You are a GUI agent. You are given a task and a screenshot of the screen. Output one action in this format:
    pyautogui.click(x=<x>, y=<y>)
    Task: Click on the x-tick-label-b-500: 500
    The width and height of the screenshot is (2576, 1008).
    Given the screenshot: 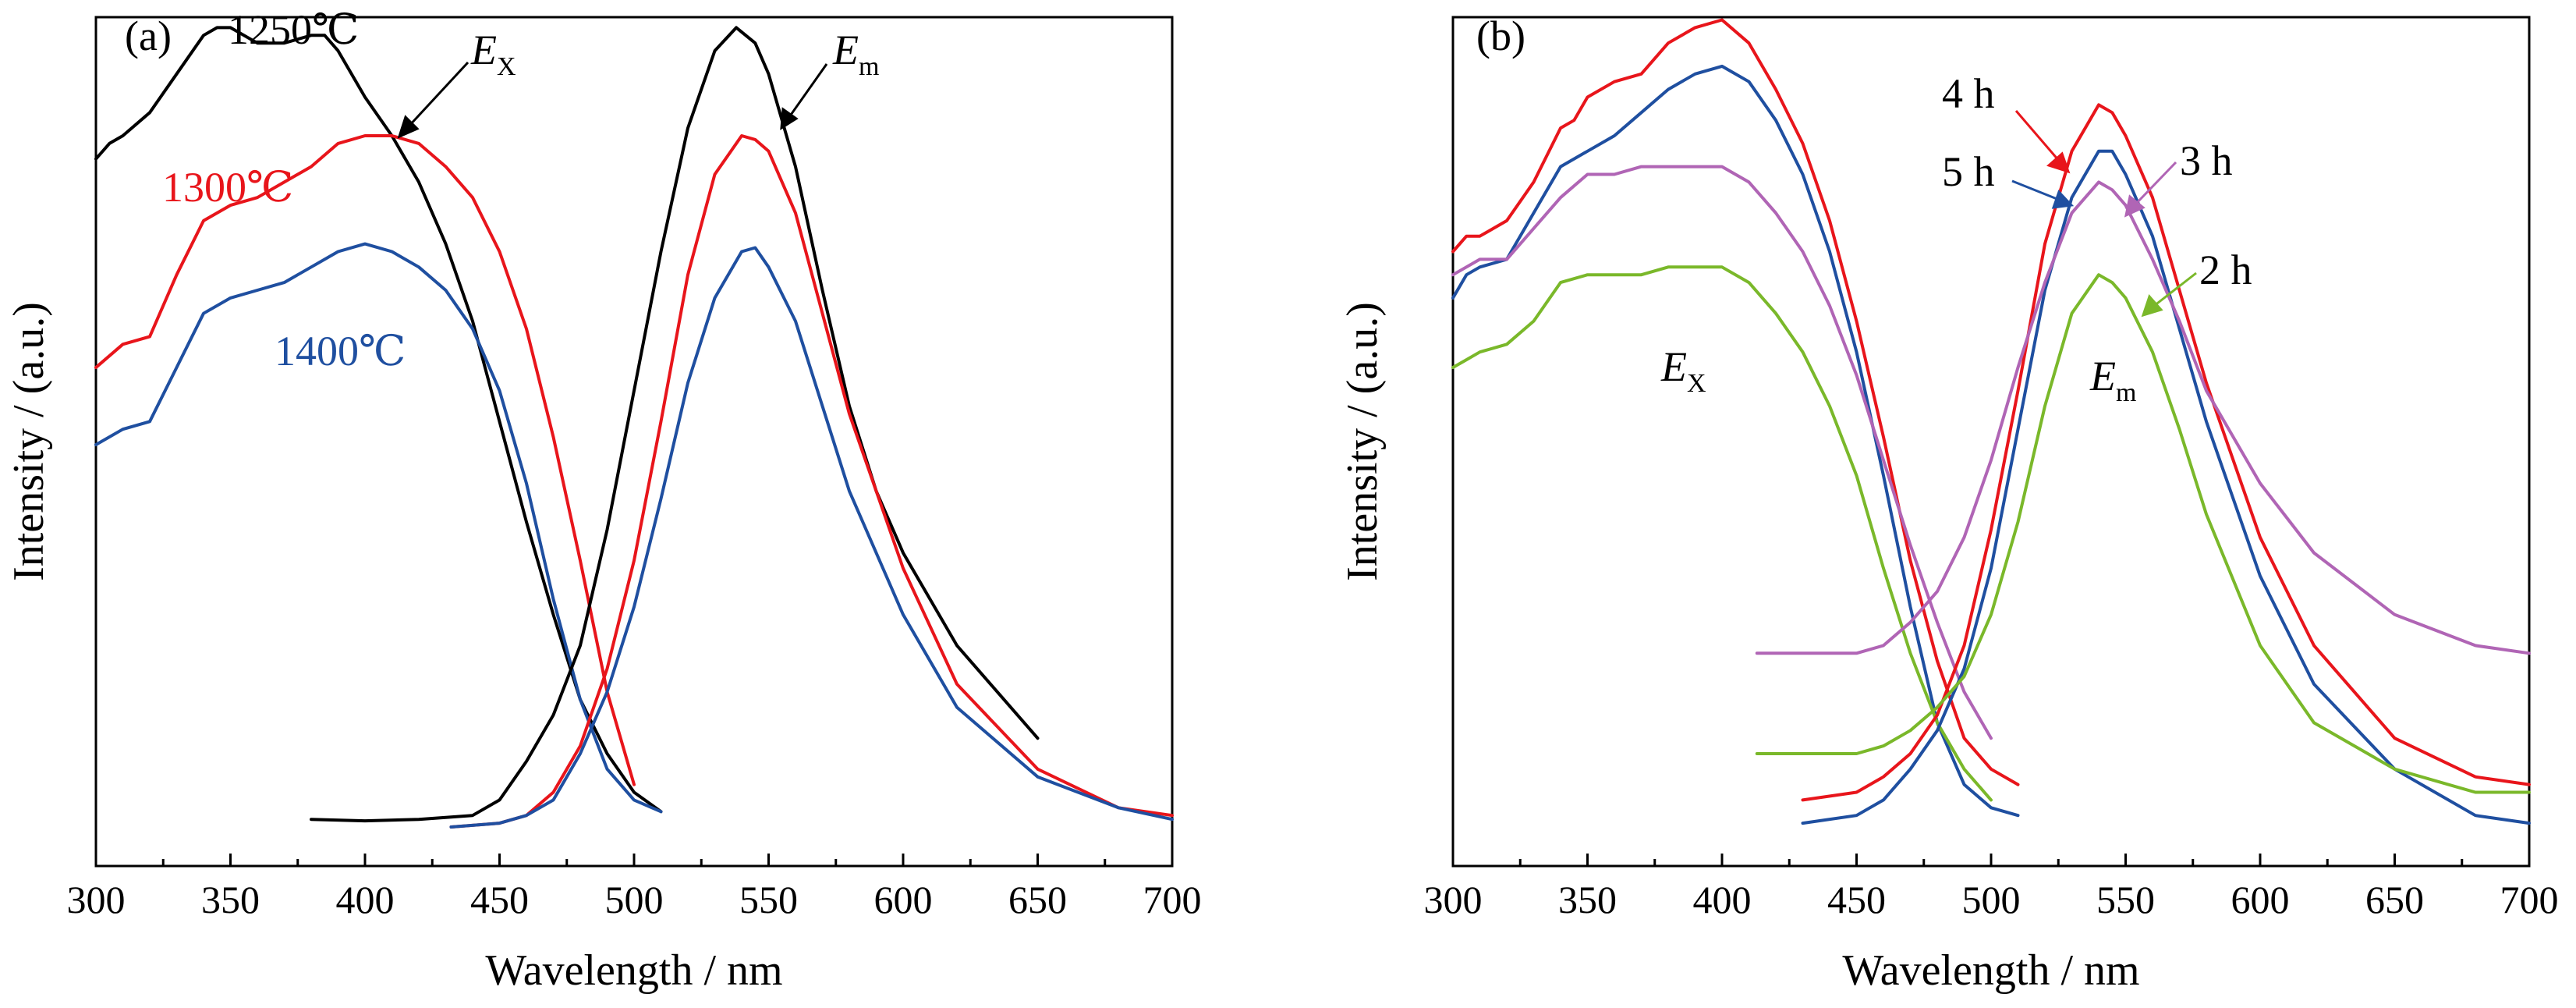 What is the action you would take?
    pyautogui.click(x=1991, y=900)
    